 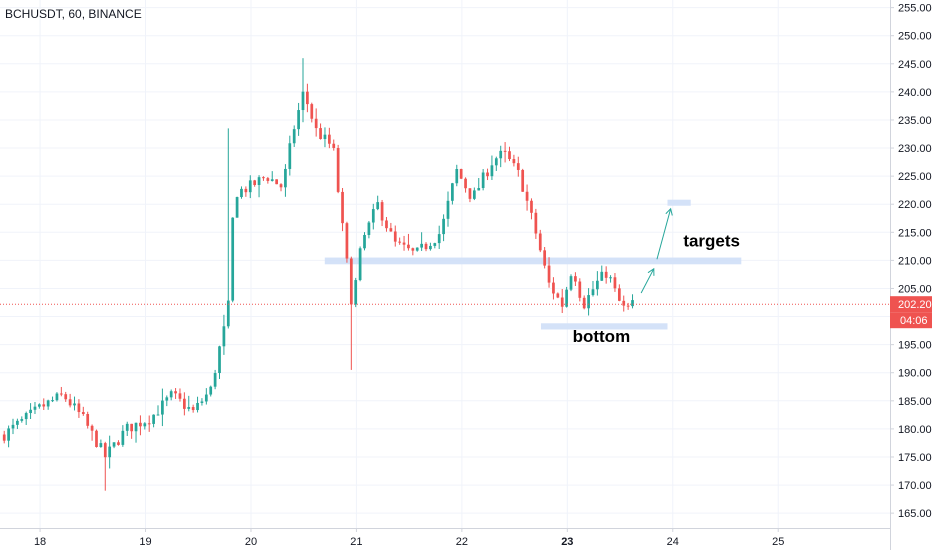 What do you see at coordinates (669, 211) in the screenshot?
I see `arrow-head` at bounding box center [669, 211].